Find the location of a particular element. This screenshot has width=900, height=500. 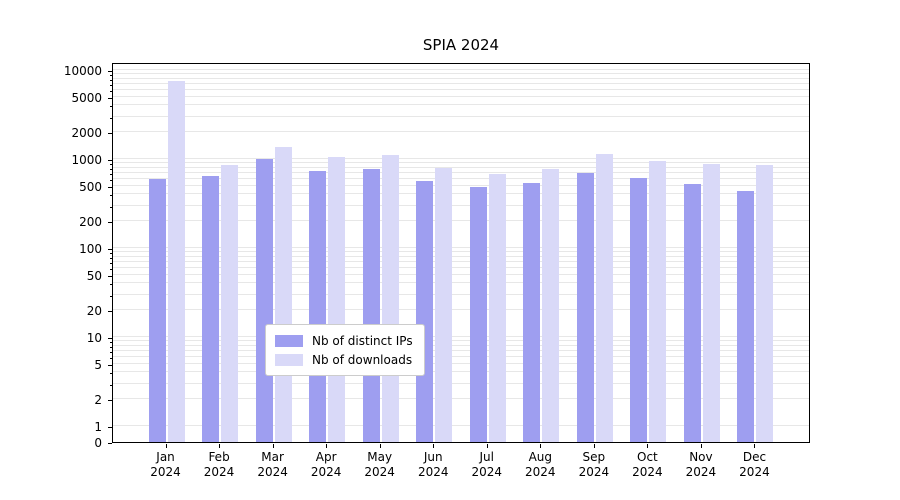

legend-label-downloads: Nb of downloads is located at coordinates (362, 359).